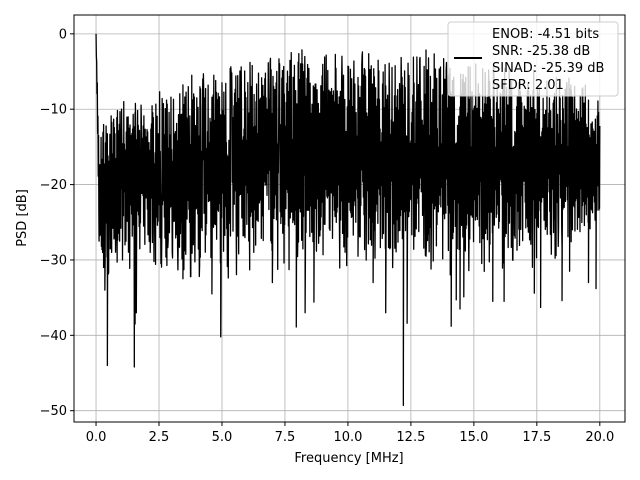  What do you see at coordinates (96, 437) in the screenshot?
I see `x-tick-label: 0.0` at bounding box center [96, 437].